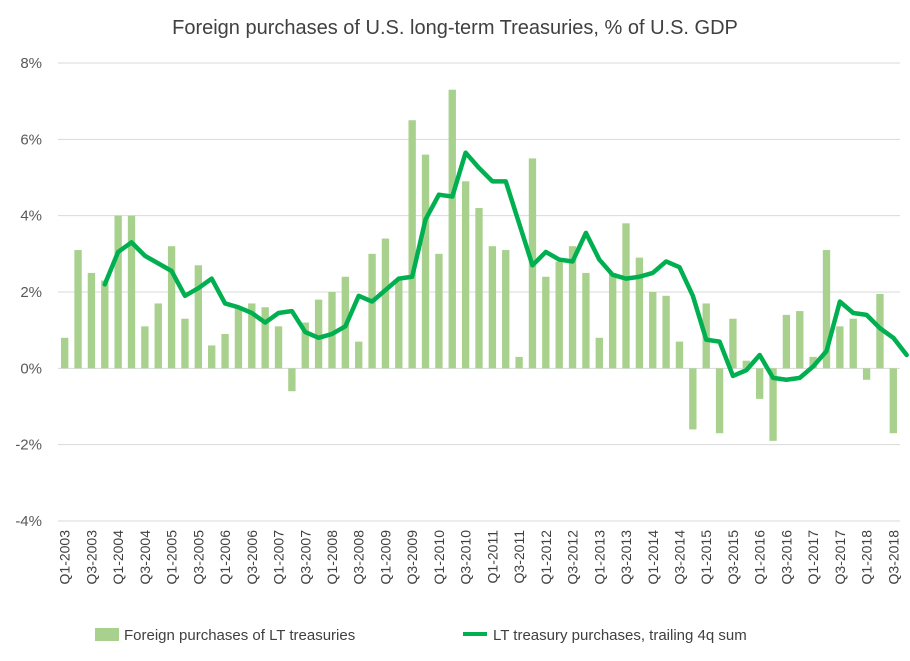  Describe the element at coordinates (28, 521) in the screenshot. I see `y-tick-label: -4%` at that location.